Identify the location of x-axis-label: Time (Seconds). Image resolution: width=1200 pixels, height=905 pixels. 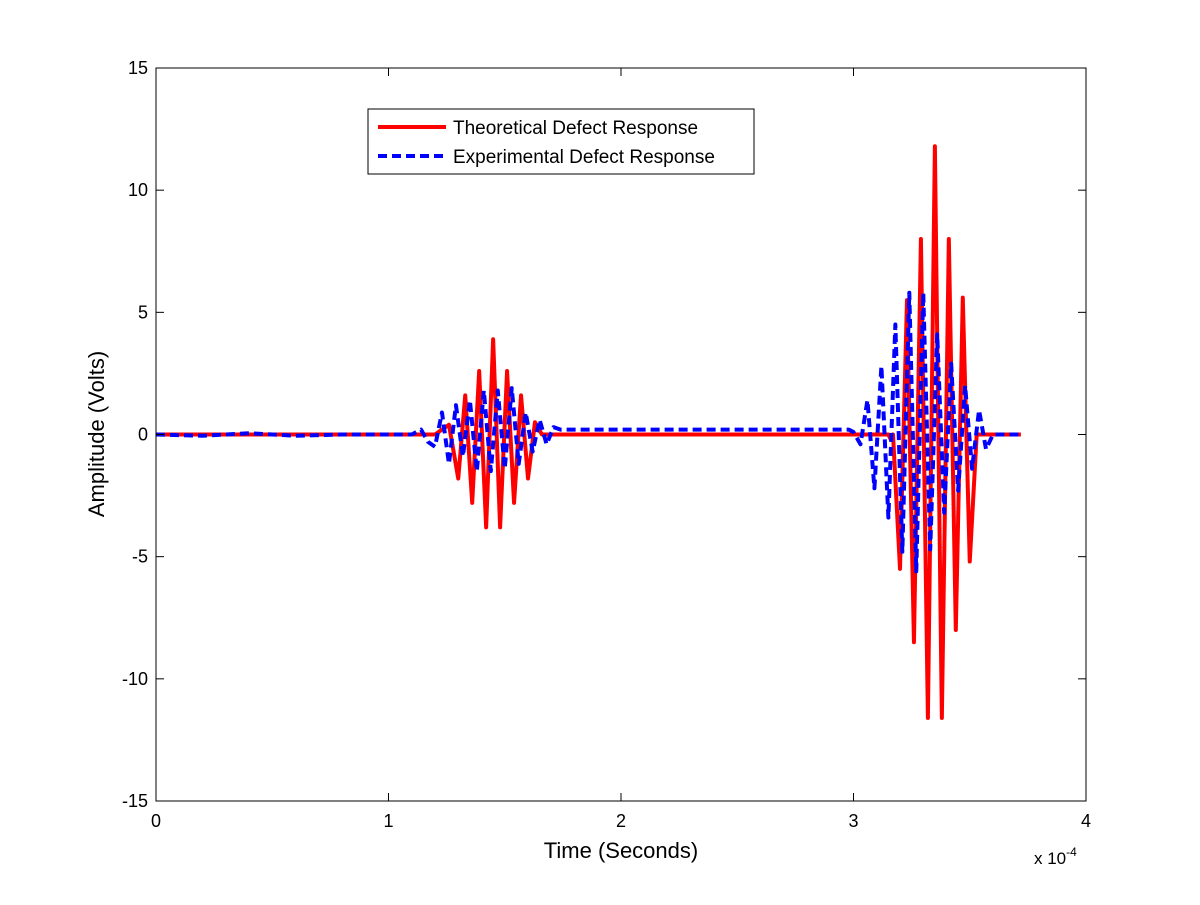
(621, 850).